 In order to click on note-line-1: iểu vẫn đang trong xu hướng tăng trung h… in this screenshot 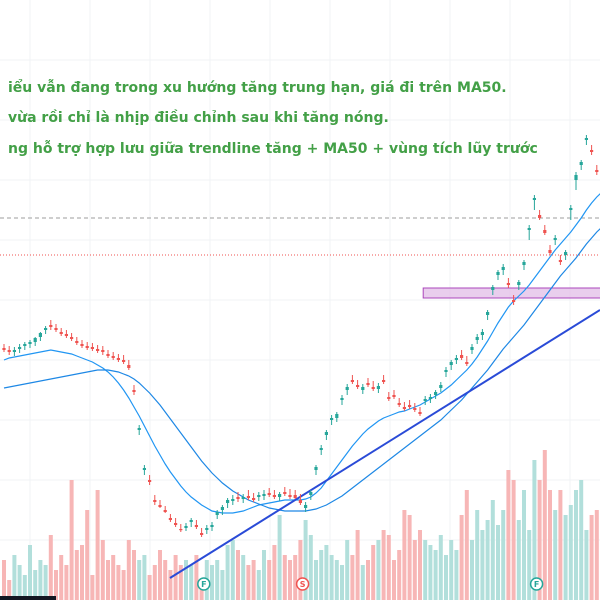, I will do `click(257, 87)`.